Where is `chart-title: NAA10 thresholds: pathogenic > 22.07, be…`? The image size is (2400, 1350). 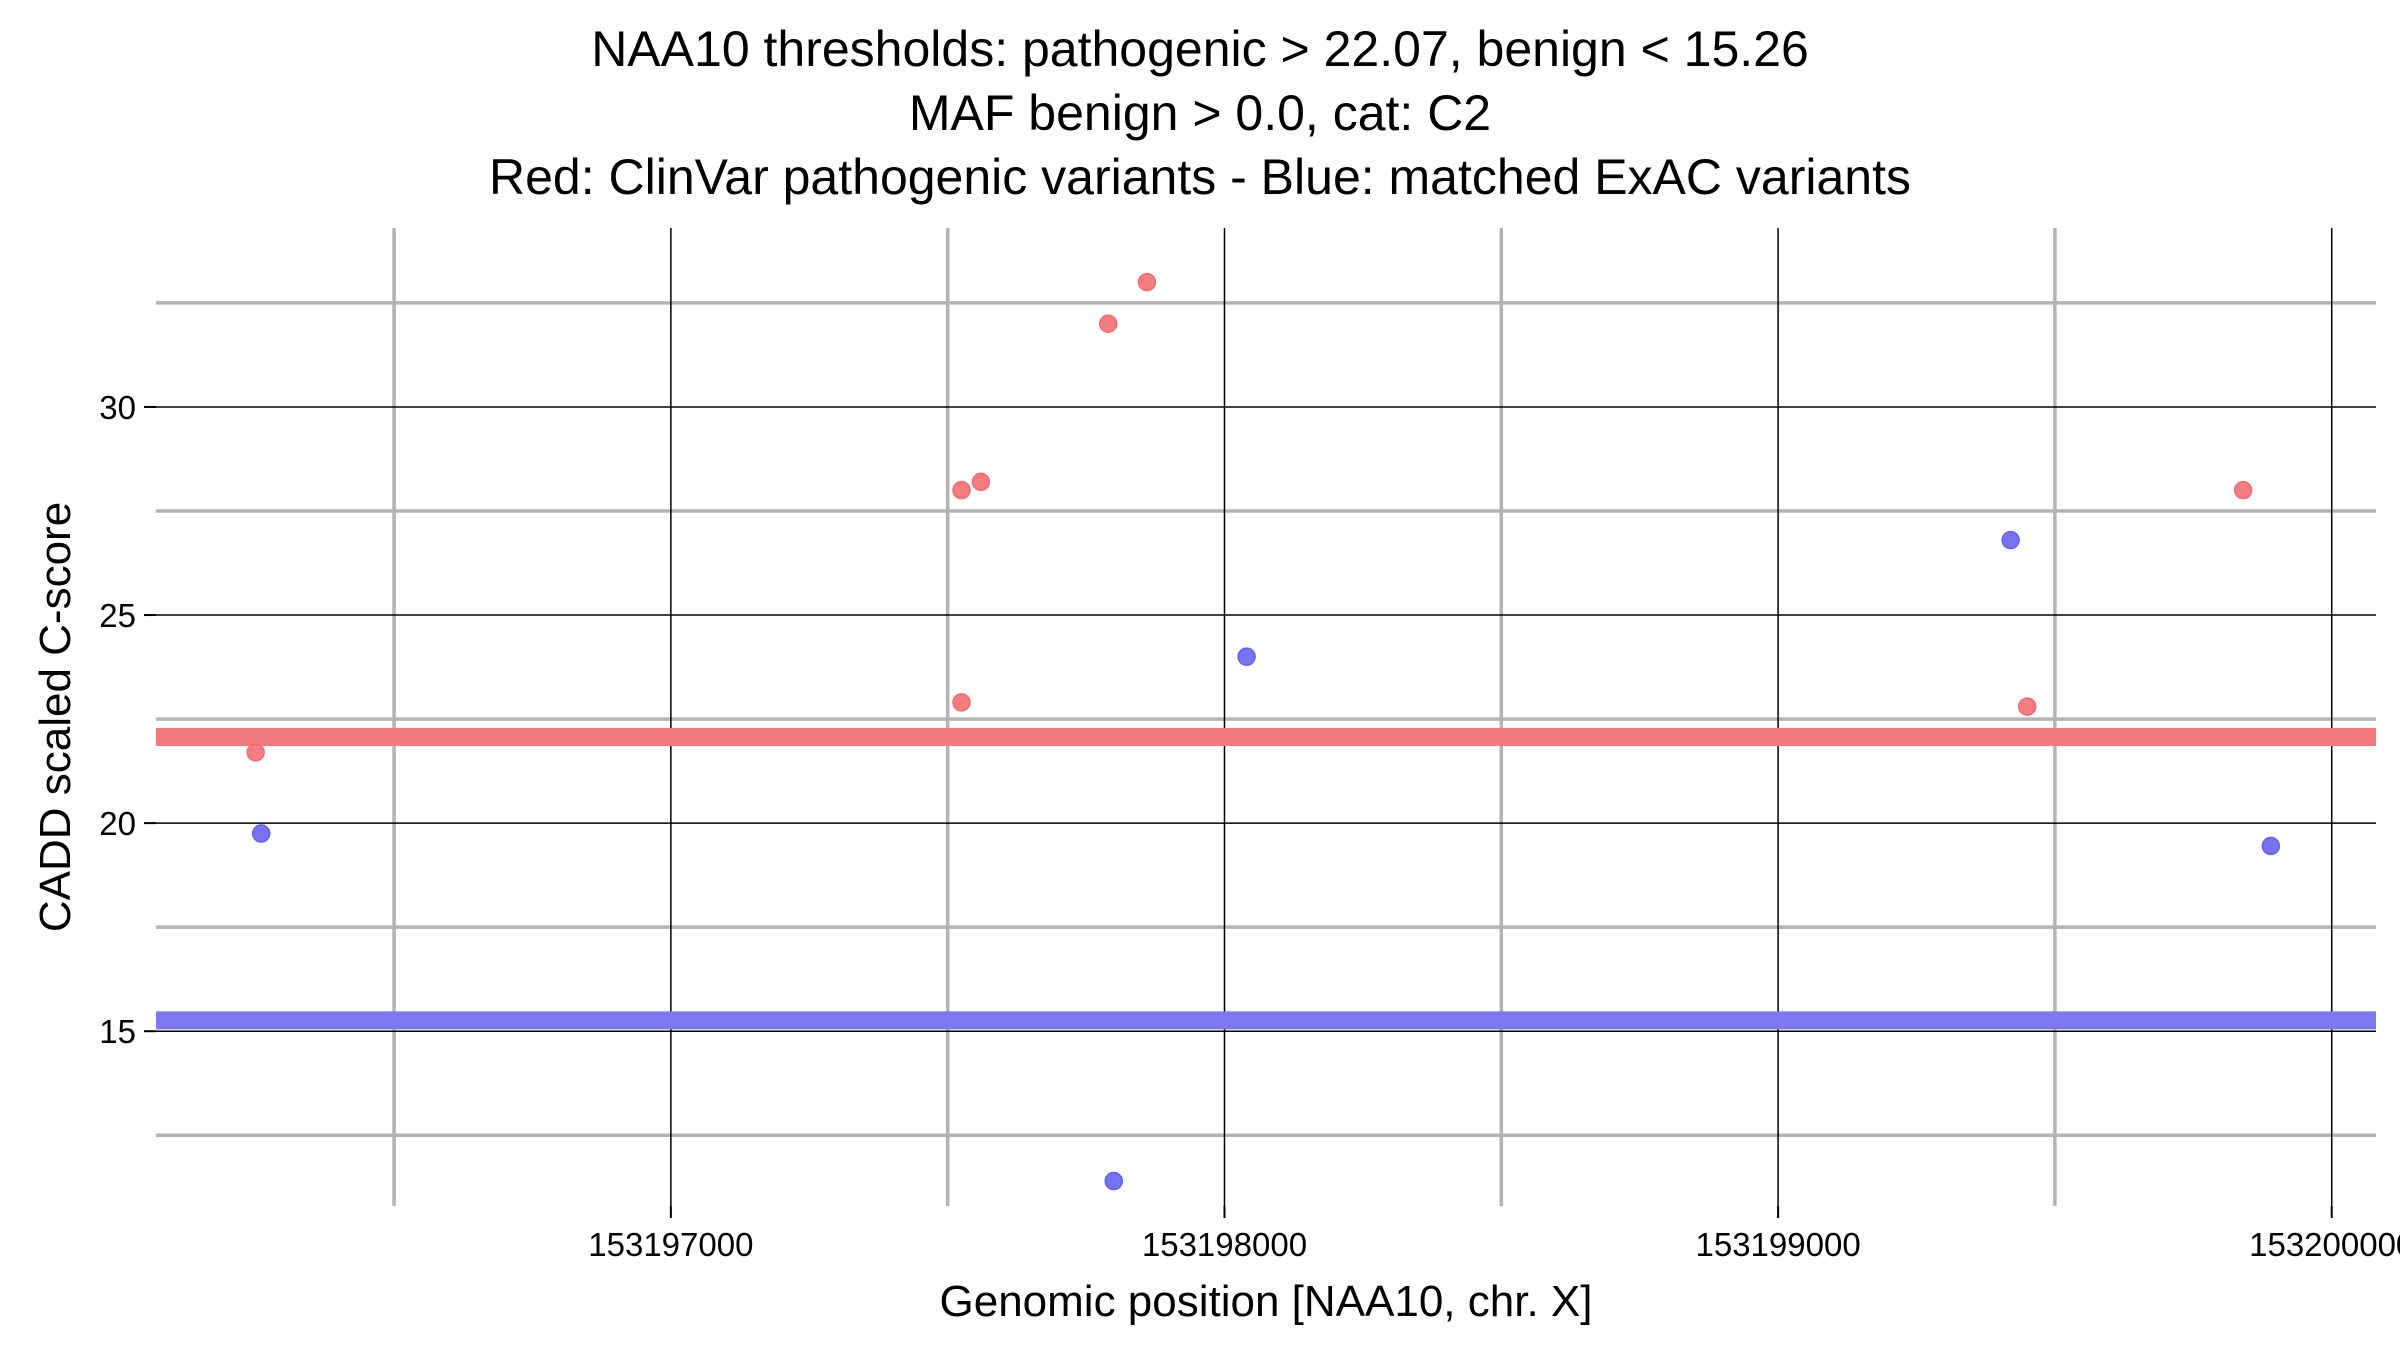
chart-title: NAA10 thresholds: pathogenic > 22.07, be… is located at coordinates (1200, 113).